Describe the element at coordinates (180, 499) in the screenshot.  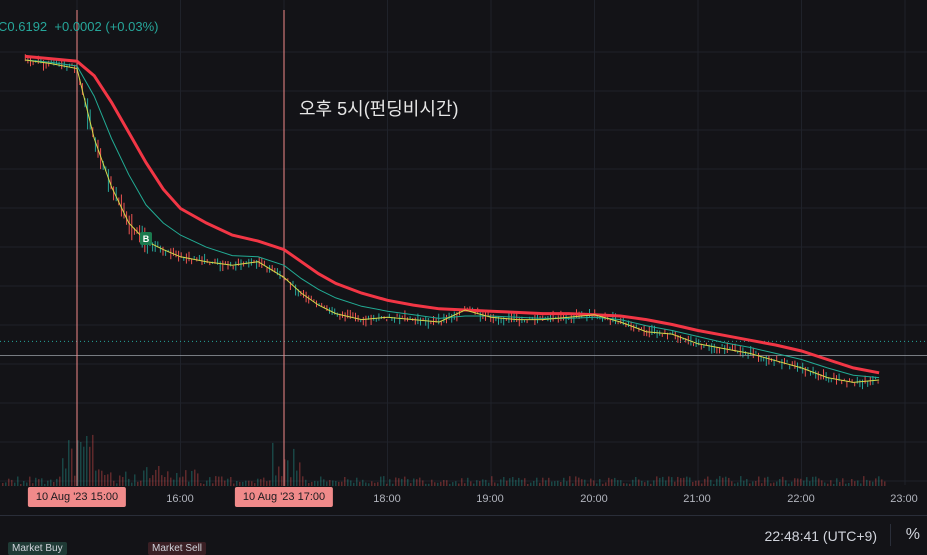
I see `time-label: 16:00` at that location.